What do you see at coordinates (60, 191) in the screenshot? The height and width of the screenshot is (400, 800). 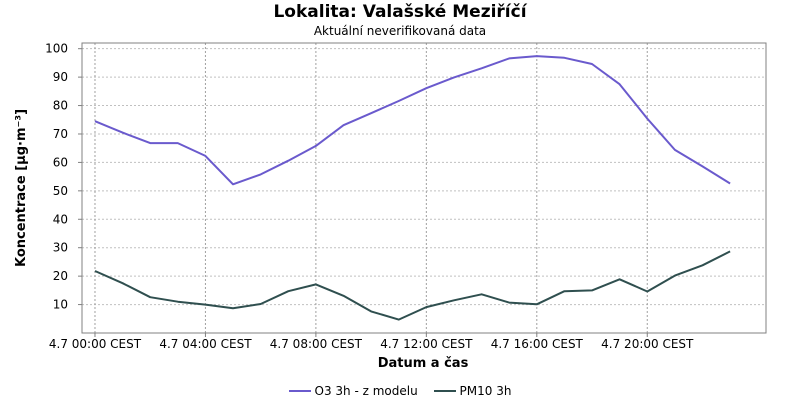 I see `y-tick-label: 50` at bounding box center [60, 191].